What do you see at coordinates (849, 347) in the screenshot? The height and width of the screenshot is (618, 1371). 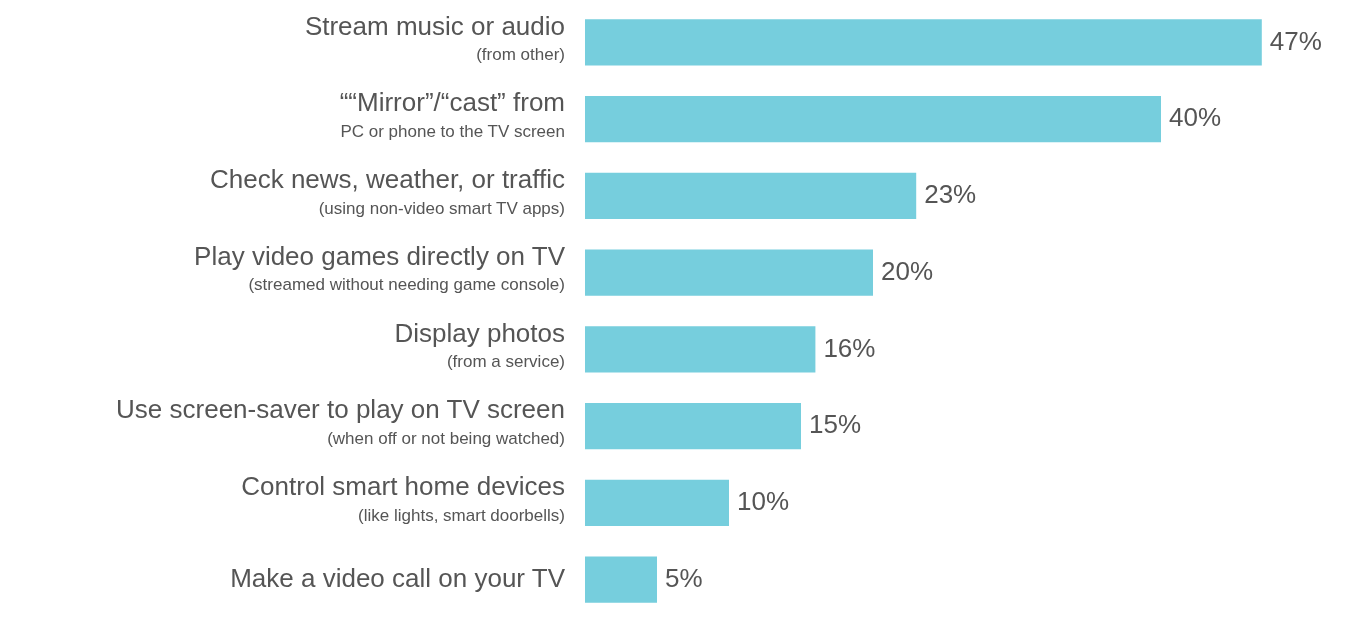 I see `data-label: 16%` at bounding box center [849, 347].